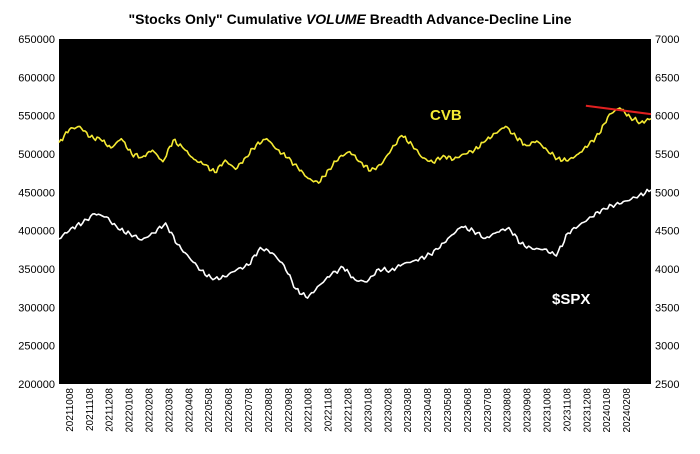  What do you see at coordinates (169, 410) in the screenshot?
I see `x-axis-tick-label: 20220308` at bounding box center [169, 410].